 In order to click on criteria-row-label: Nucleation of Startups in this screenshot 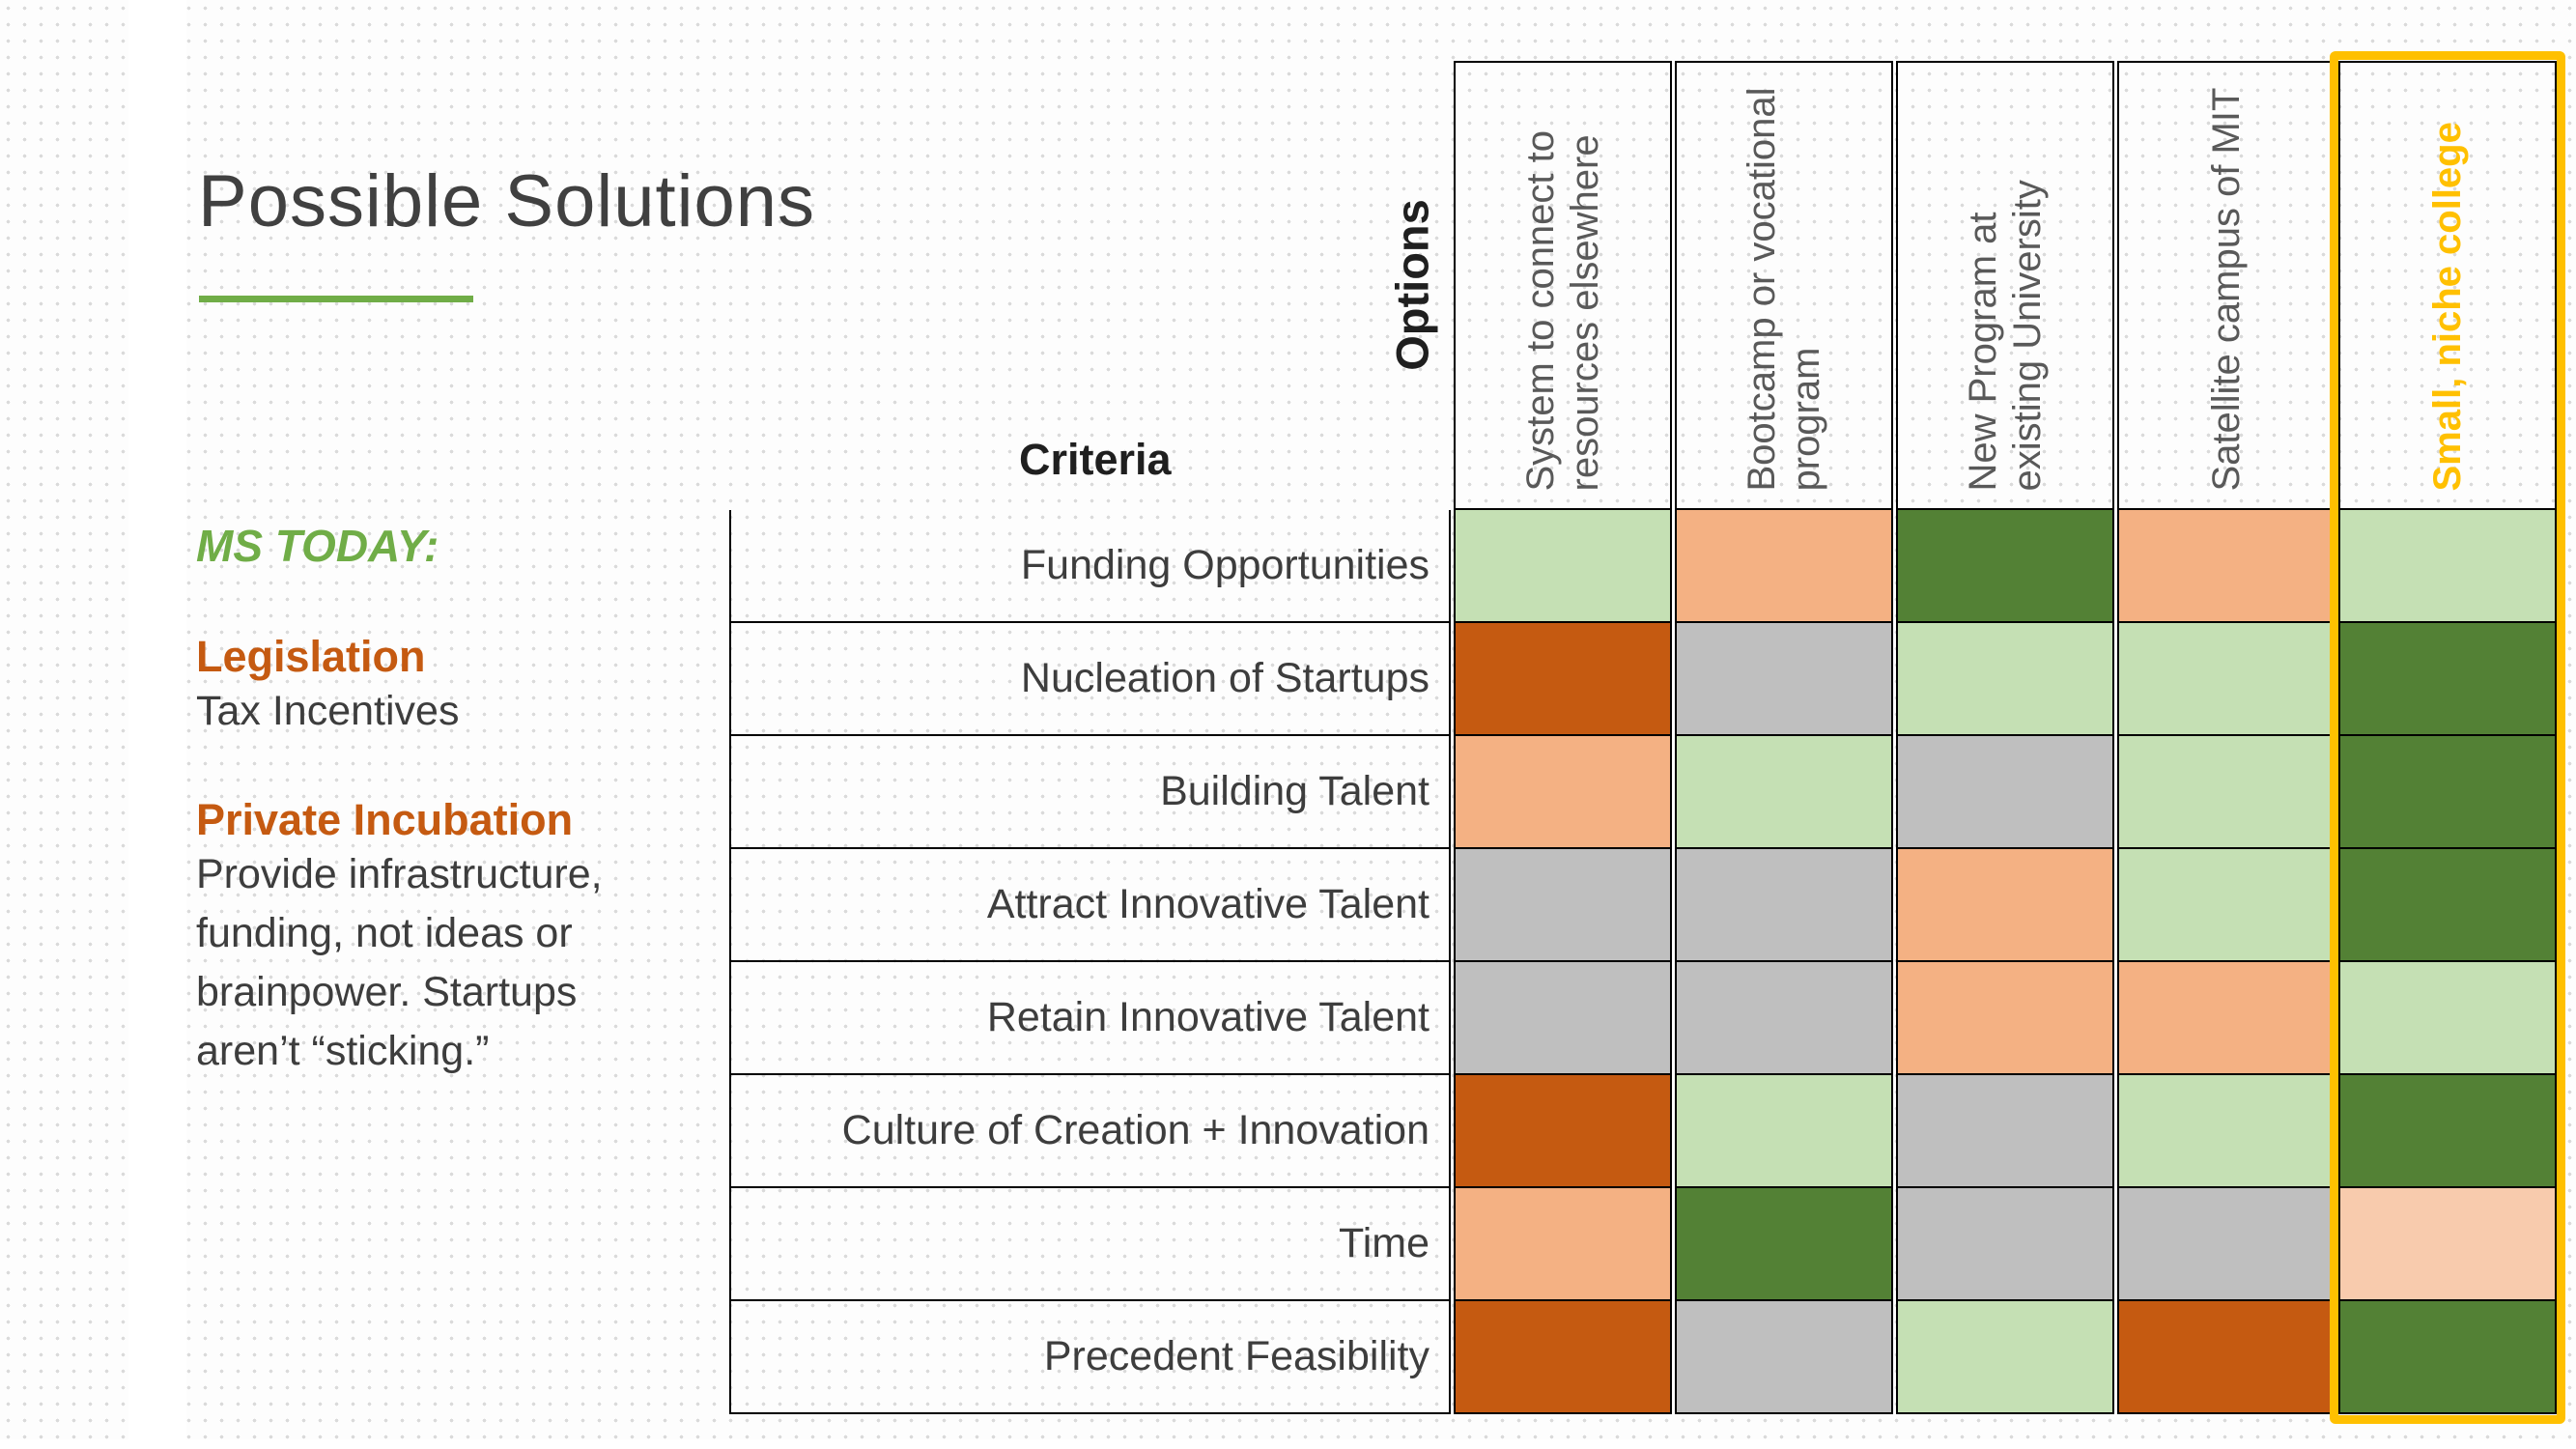, I will do `click(1090, 679)`.